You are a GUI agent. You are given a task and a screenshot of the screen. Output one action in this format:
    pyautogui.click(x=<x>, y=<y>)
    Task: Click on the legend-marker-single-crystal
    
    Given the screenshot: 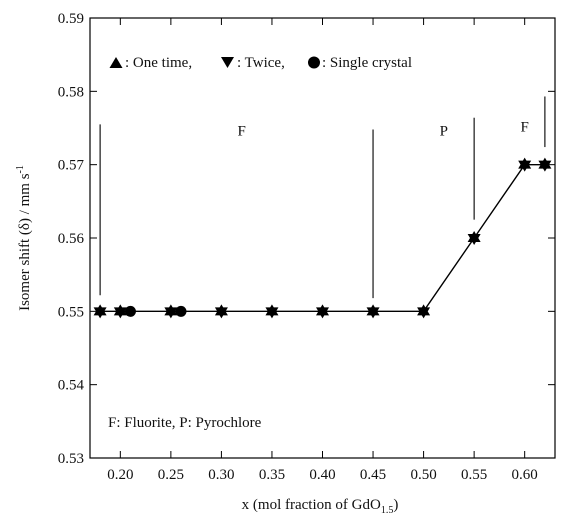 What is the action you would take?
    pyautogui.click(x=314, y=62)
    